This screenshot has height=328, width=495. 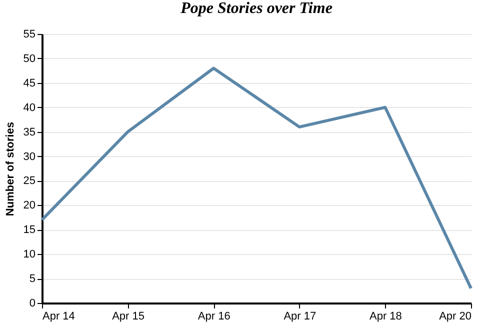 What do you see at coordinates (214, 316) in the screenshot?
I see `x-tick-label: Apr 16` at bounding box center [214, 316].